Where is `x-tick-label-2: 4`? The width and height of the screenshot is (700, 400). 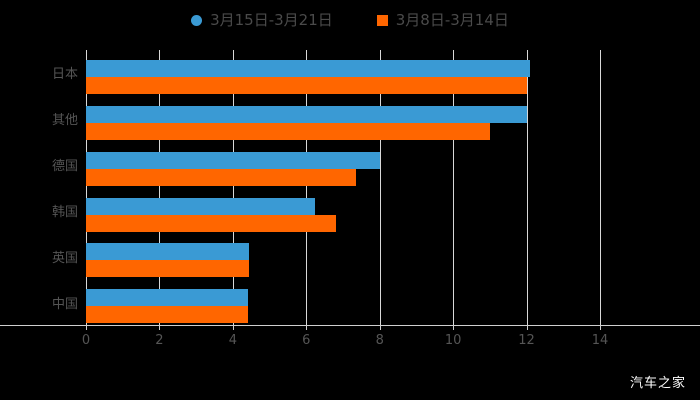
x-tick-label-2: 4 is located at coordinates (232, 340).